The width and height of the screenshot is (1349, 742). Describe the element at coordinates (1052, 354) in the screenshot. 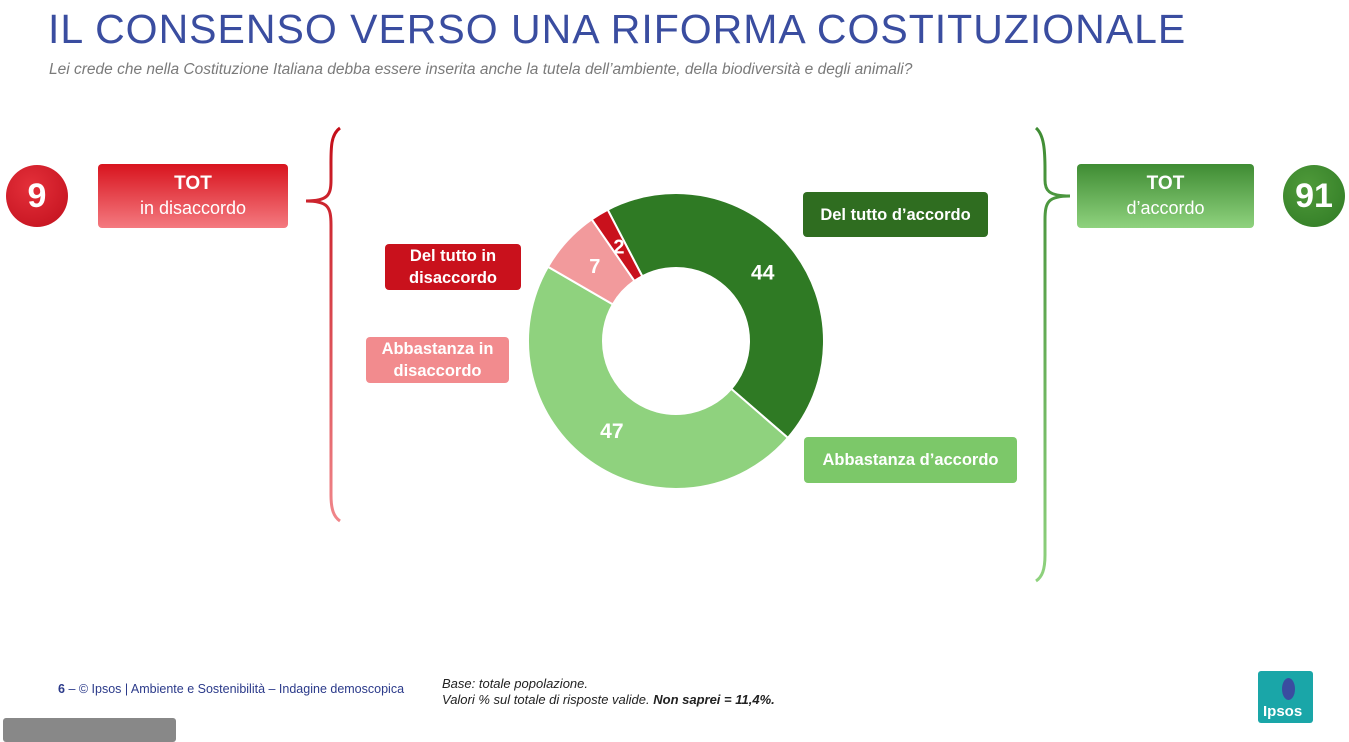

I see `right-brace` at that location.